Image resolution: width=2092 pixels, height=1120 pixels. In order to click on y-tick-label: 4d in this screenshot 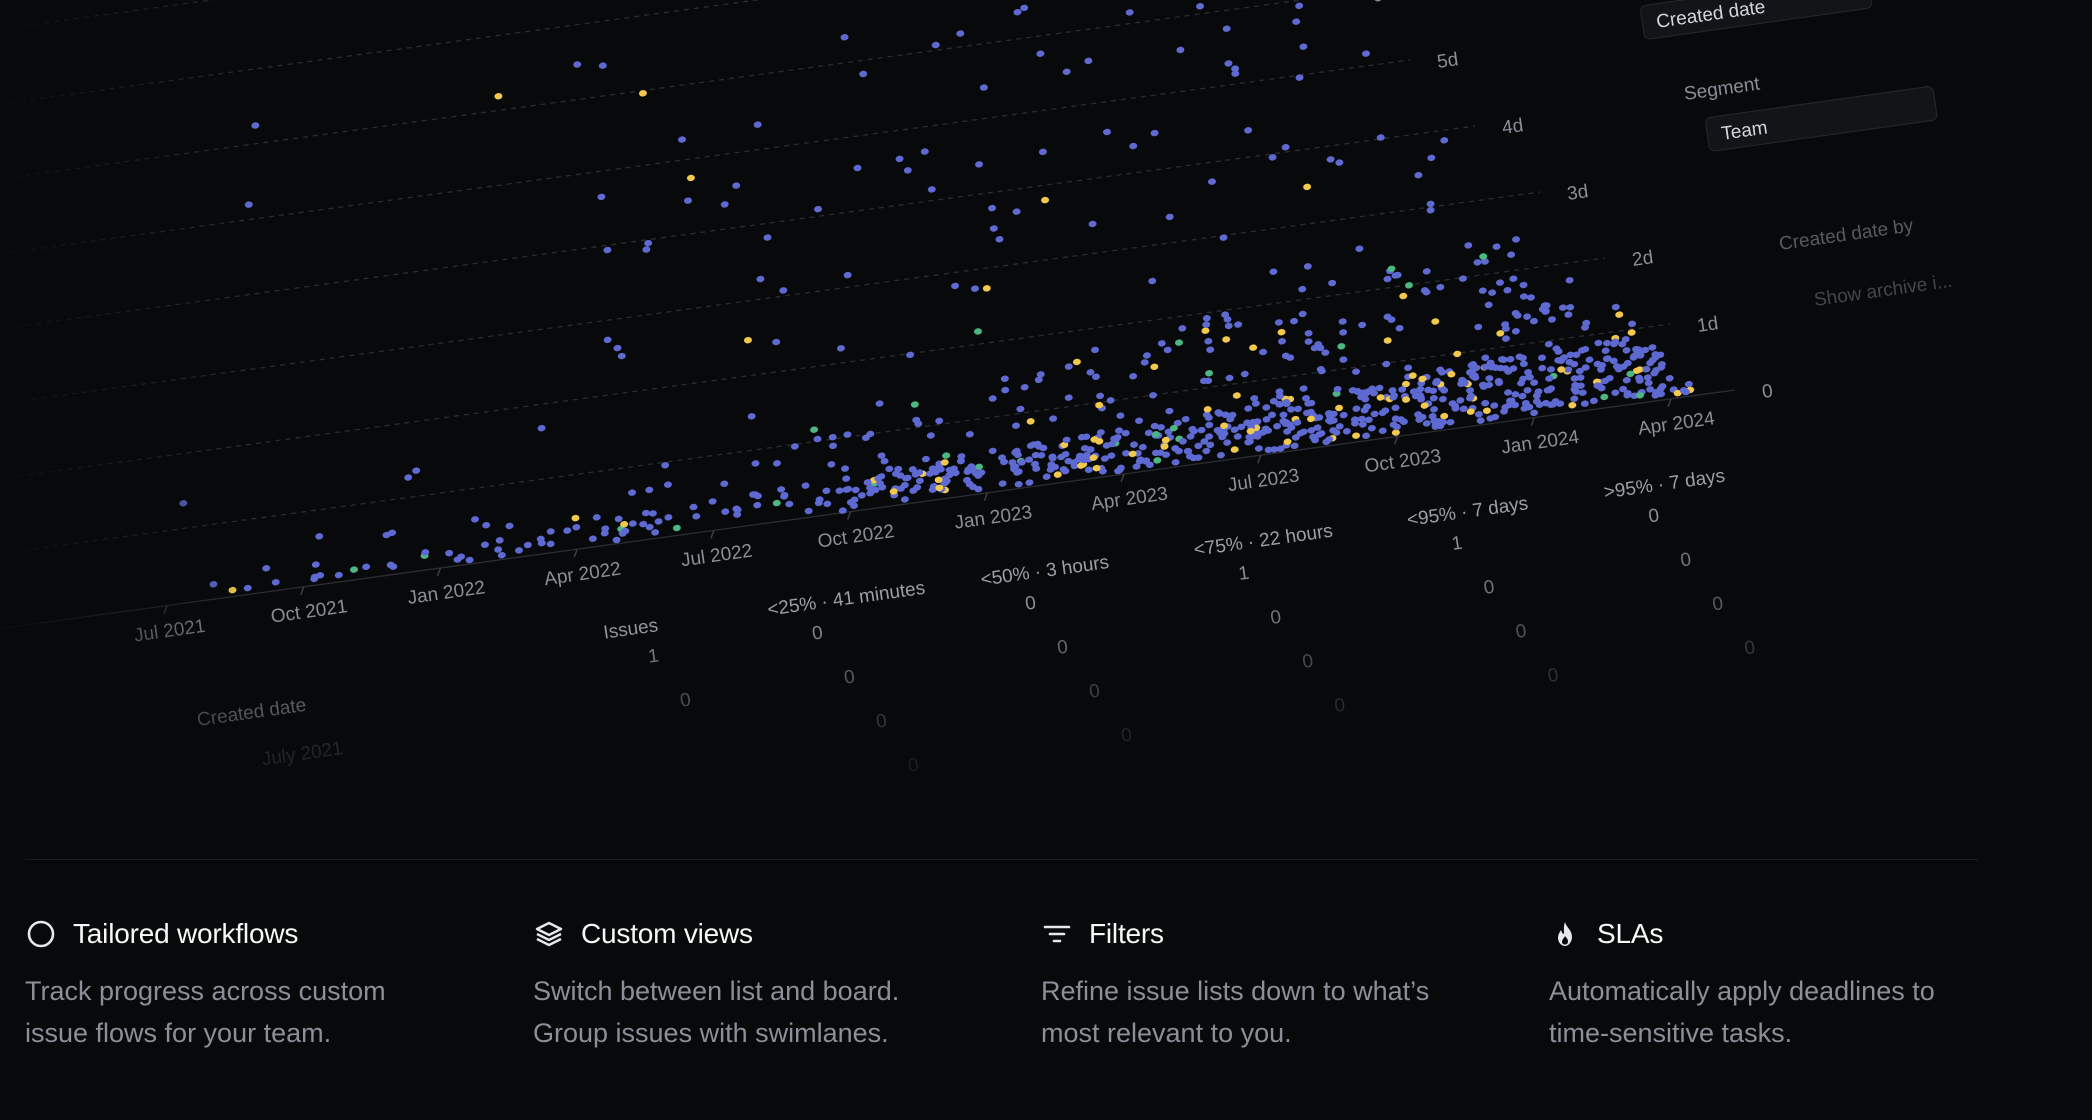, I will do `click(1513, 127)`.